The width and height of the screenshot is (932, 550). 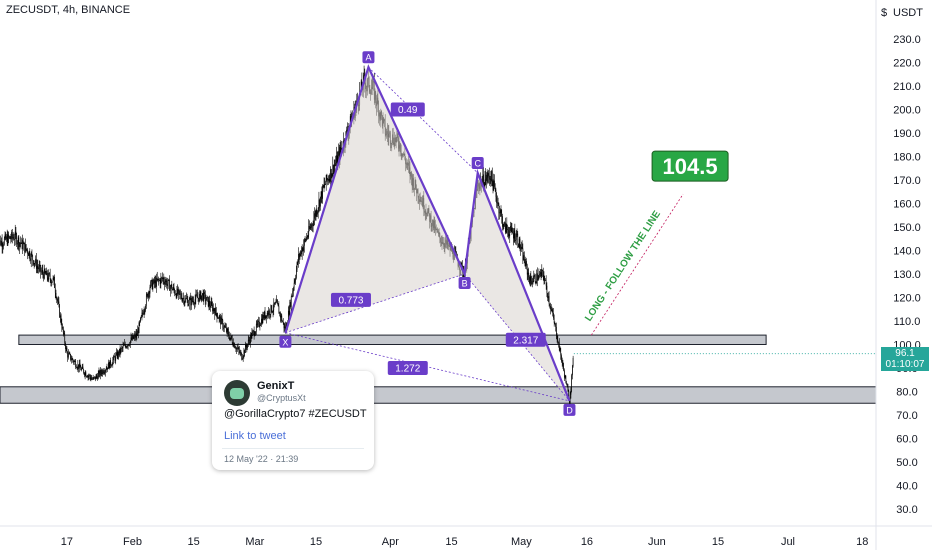 I want to click on pattern-triangle-bcd, so click(x=517, y=286).